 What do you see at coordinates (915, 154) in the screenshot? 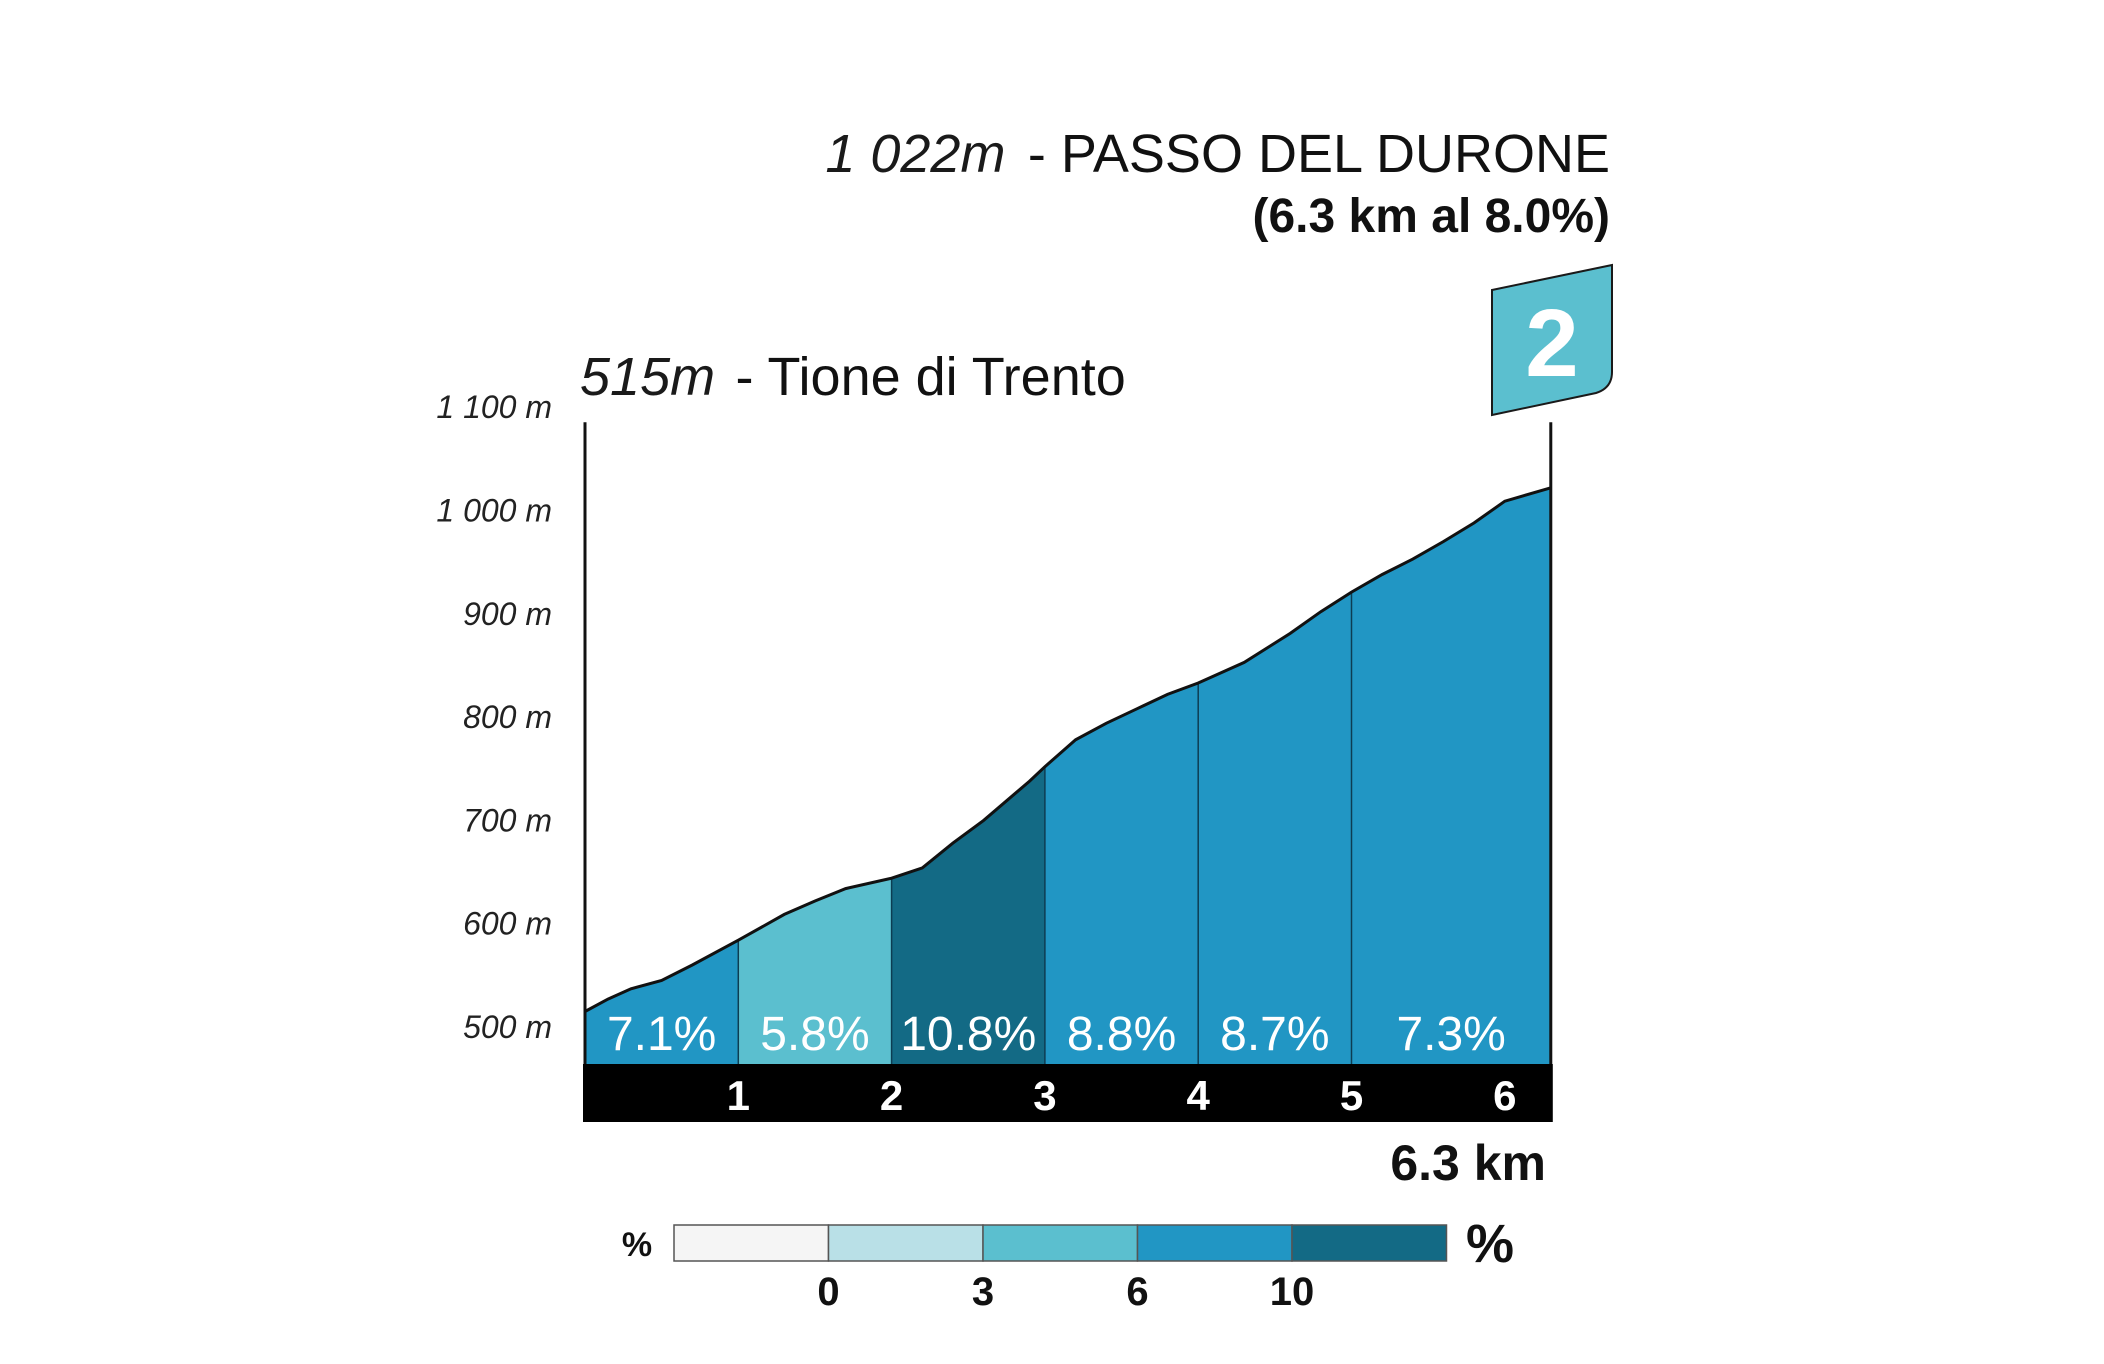
I see `summit-altitude: 1 022m` at bounding box center [915, 154].